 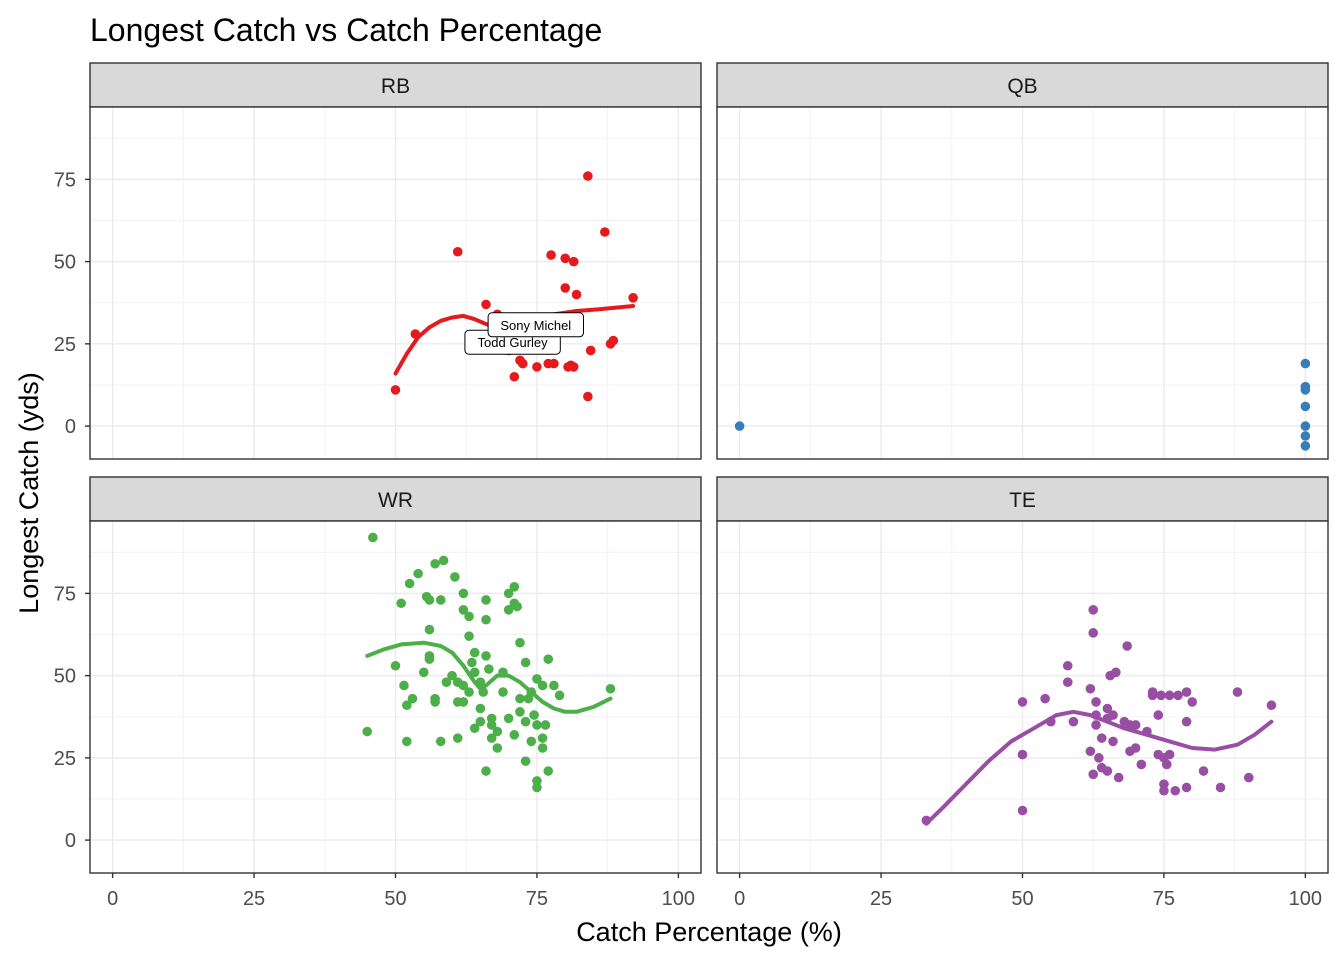 I want to click on y-tick-label: 75, so click(x=65, y=594).